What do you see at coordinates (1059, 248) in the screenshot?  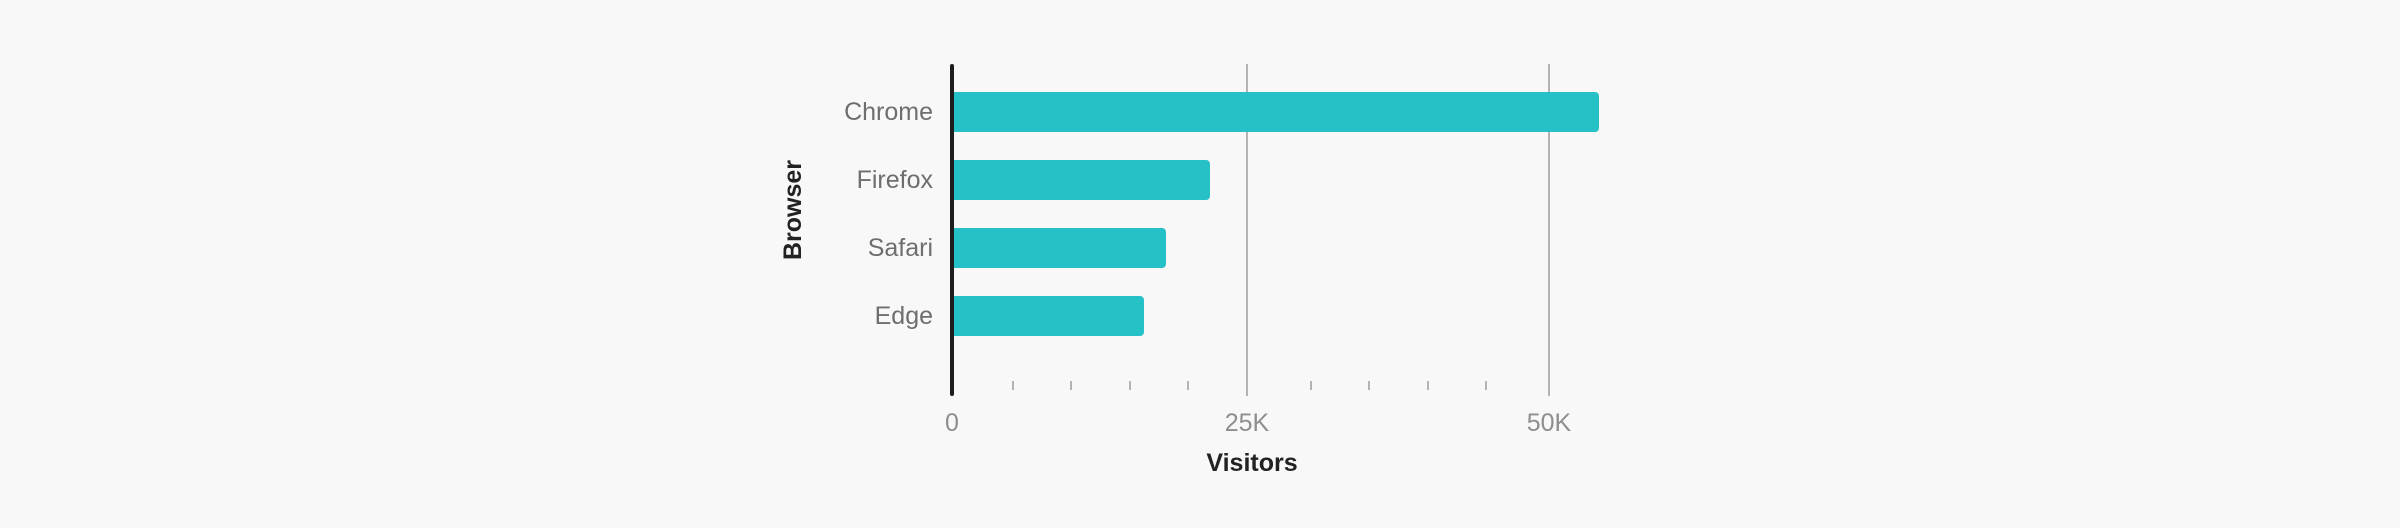 I see `bar-safari` at bounding box center [1059, 248].